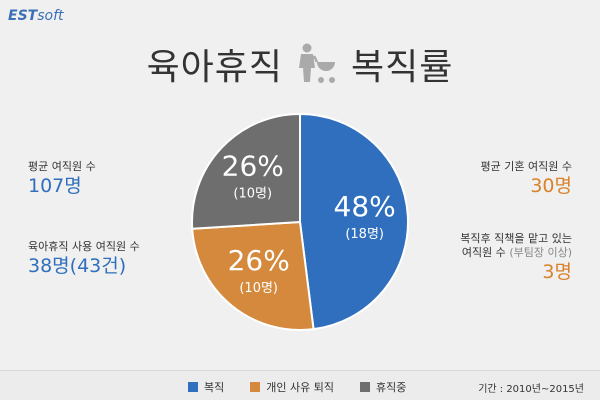 The width and height of the screenshot is (600, 400). What do you see at coordinates (402, 67) in the screenshot?
I see `title-right: 복직률` at bounding box center [402, 67].